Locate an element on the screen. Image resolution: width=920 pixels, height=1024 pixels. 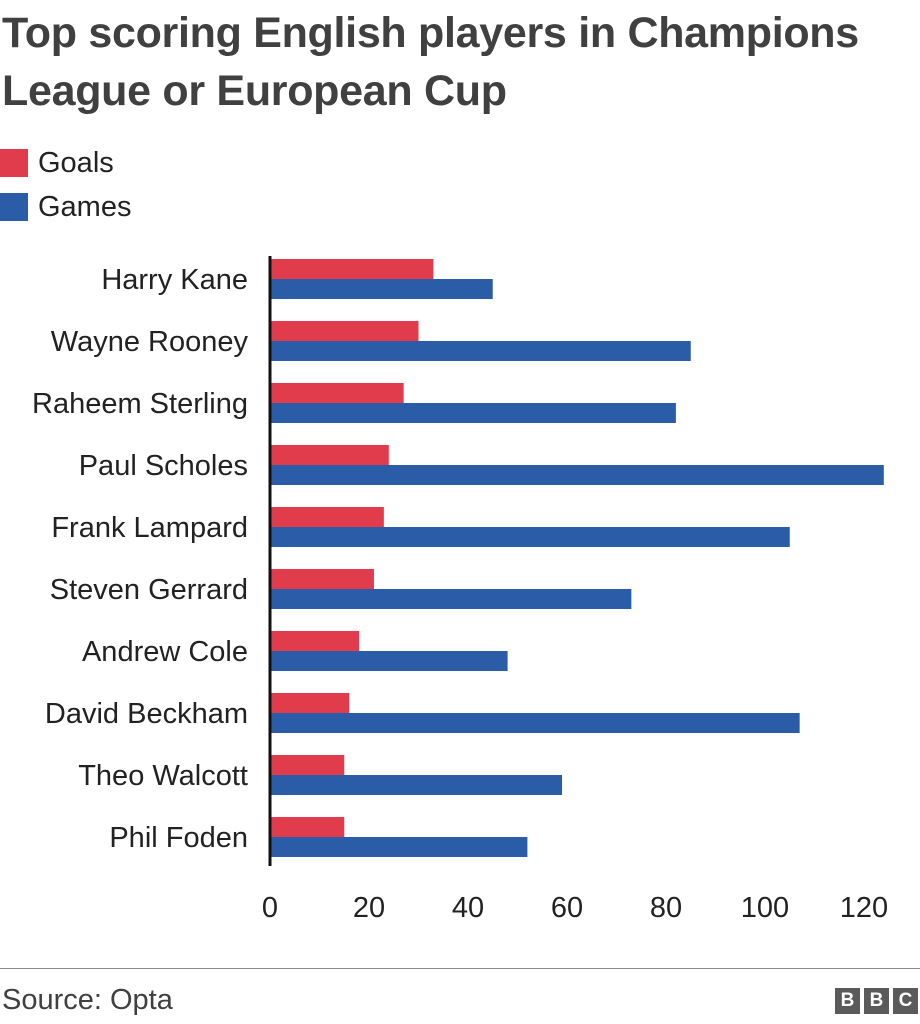
category-label: Raheem Sterling is located at coordinates (140, 404).